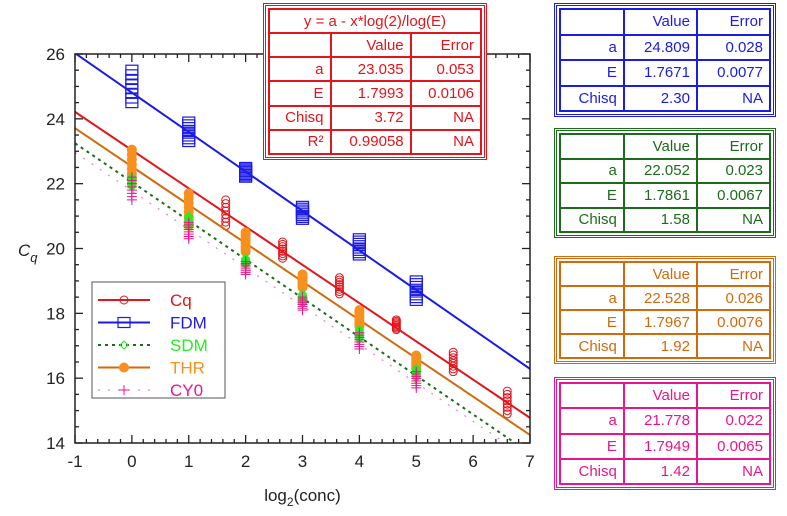 Image resolution: width=787 pixels, height=516 pixels. What do you see at coordinates (124, 322) in the screenshot?
I see `legend-marker-fdm` at bounding box center [124, 322].